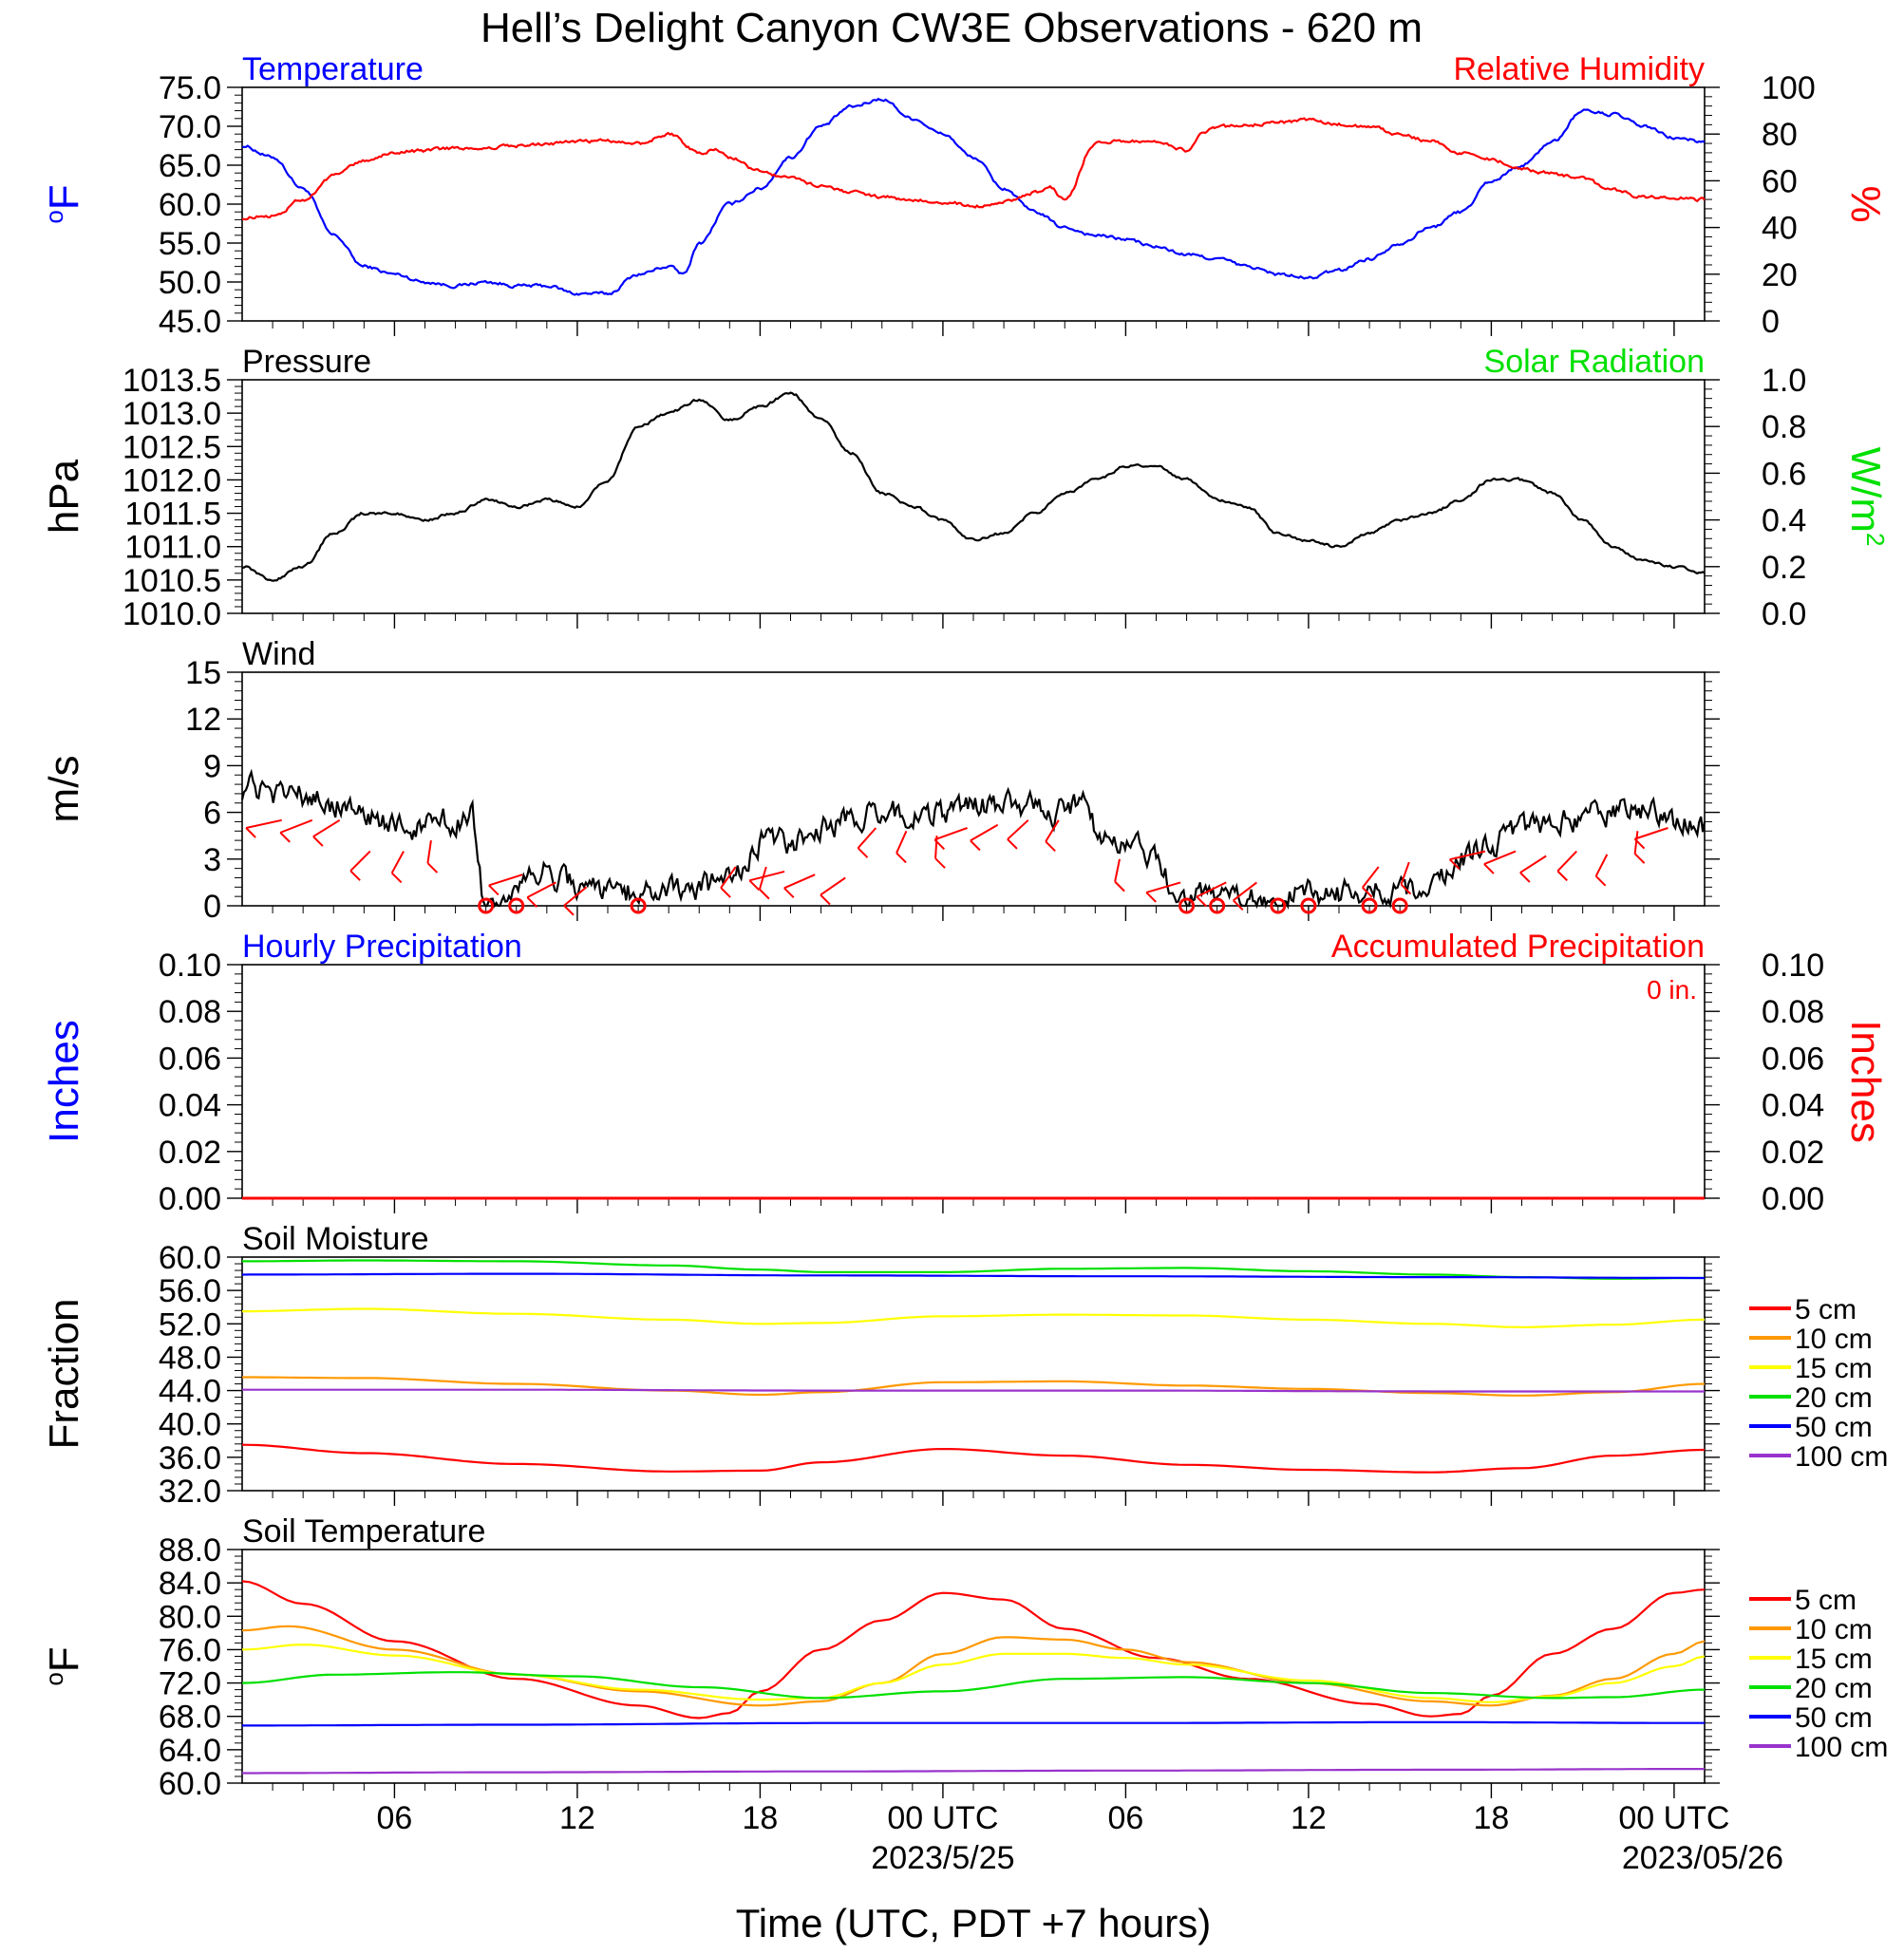 The height and width of the screenshot is (1954, 1904). What do you see at coordinates (1703, 1858) in the screenshot?
I see `x-date-label: 2023/05/26` at bounding box center [1703, 1858].